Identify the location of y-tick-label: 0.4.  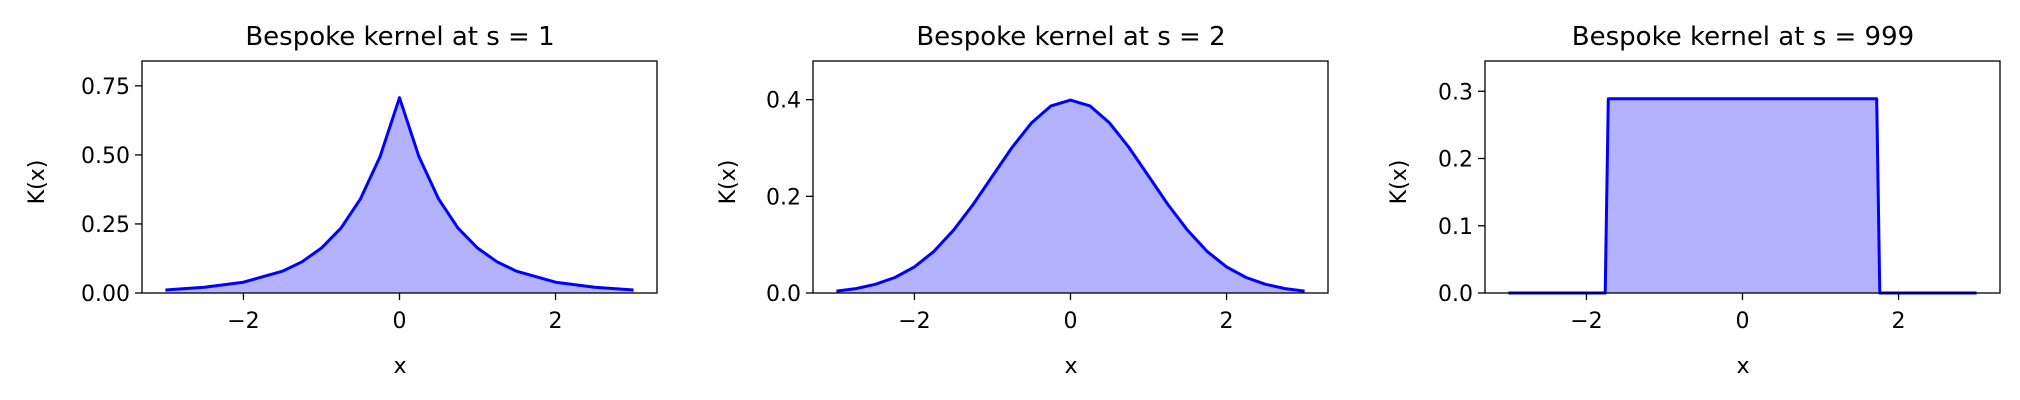
(783, 101).